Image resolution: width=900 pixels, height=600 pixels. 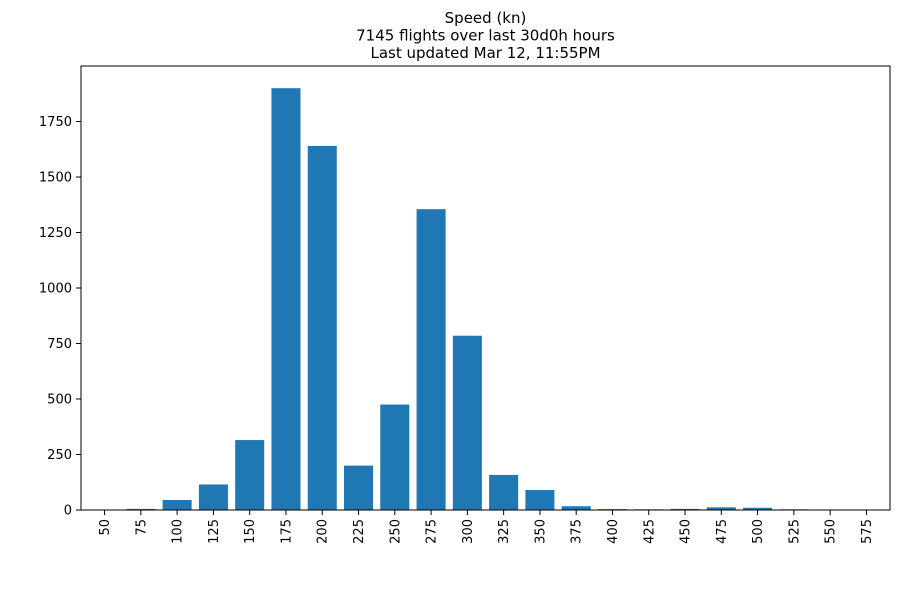 I want to click on x-tick-label: 500, so click(x=758, y=531).